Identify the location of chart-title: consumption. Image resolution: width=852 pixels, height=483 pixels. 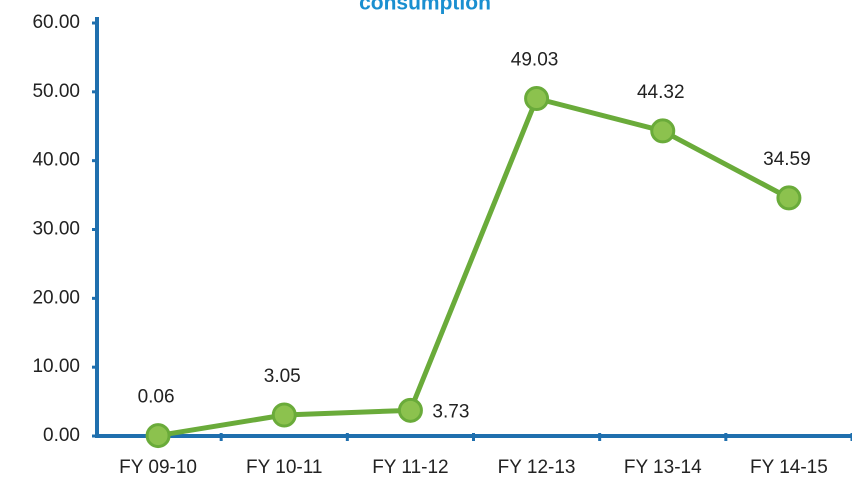
(425, 7).